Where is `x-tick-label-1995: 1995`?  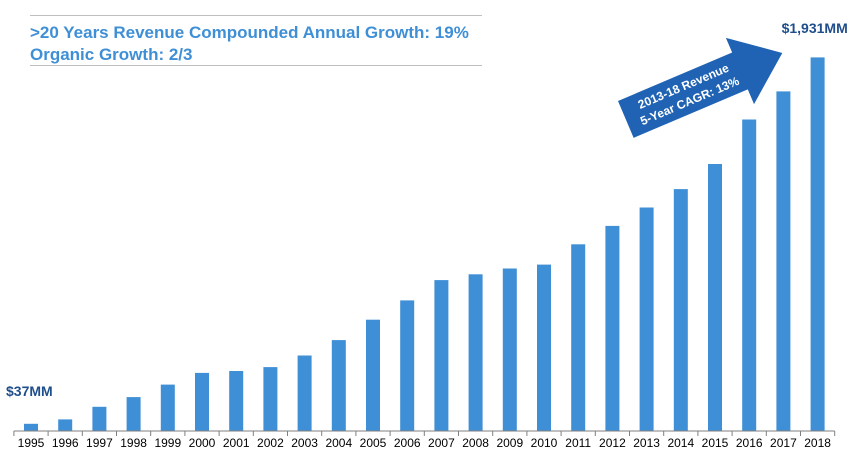 x-tick-label-1995: 1995 is located at coordinates (31, 443).